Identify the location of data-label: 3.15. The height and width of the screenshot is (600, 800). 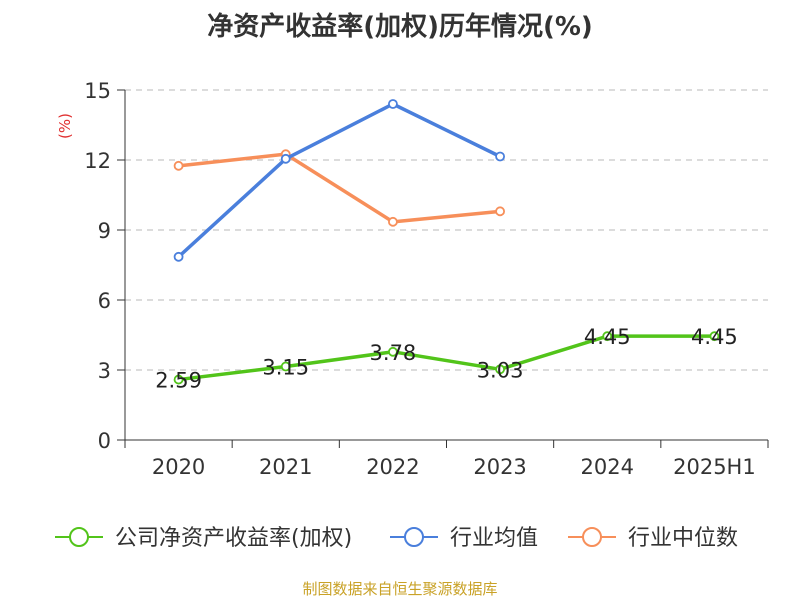
(285, 368).